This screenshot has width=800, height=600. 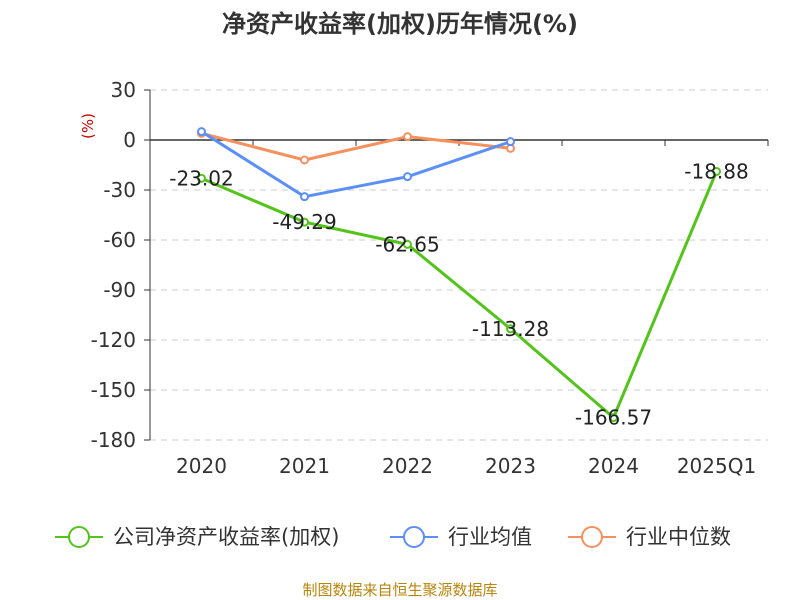 I want to click on legend-label: 公司净资产收益率(加权), so click(x=226, y=537).